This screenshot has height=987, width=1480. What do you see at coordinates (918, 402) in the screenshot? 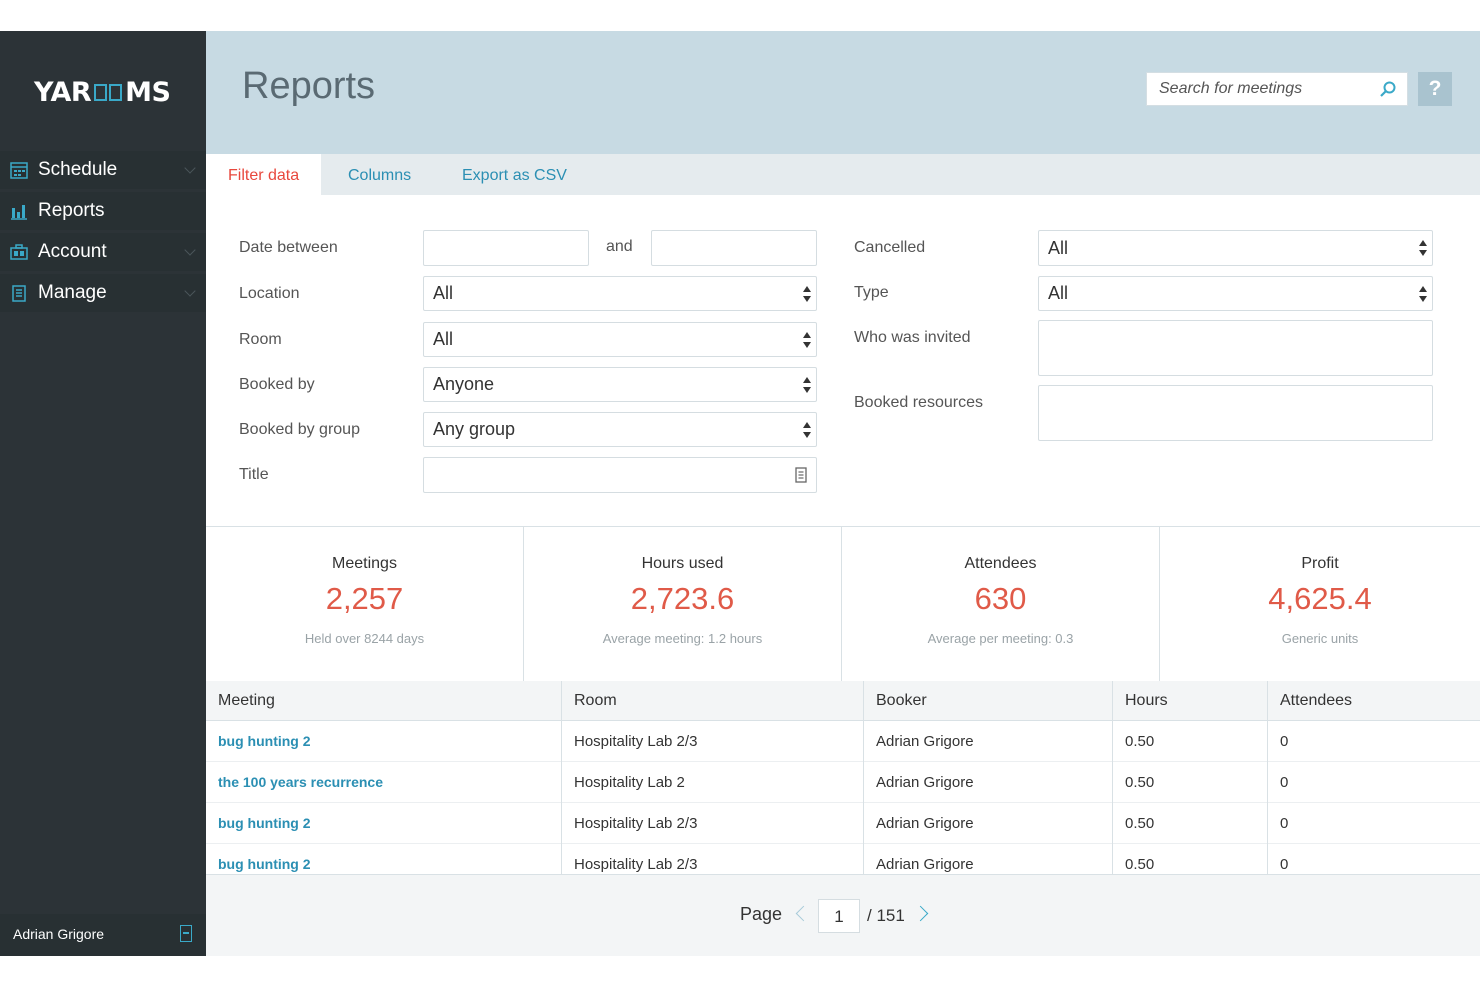
I see `booked-resources-label: Booked resources` at bounding box center [918, 402].